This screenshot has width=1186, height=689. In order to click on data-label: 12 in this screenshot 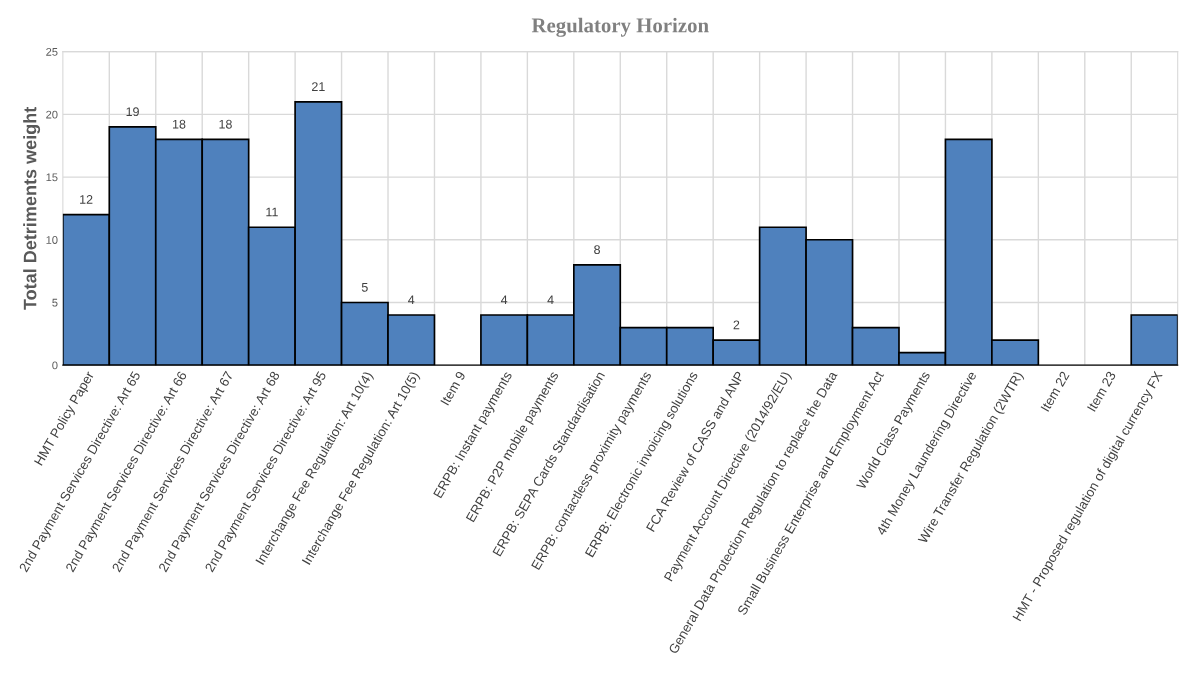, I will do `click(86, 199)`.